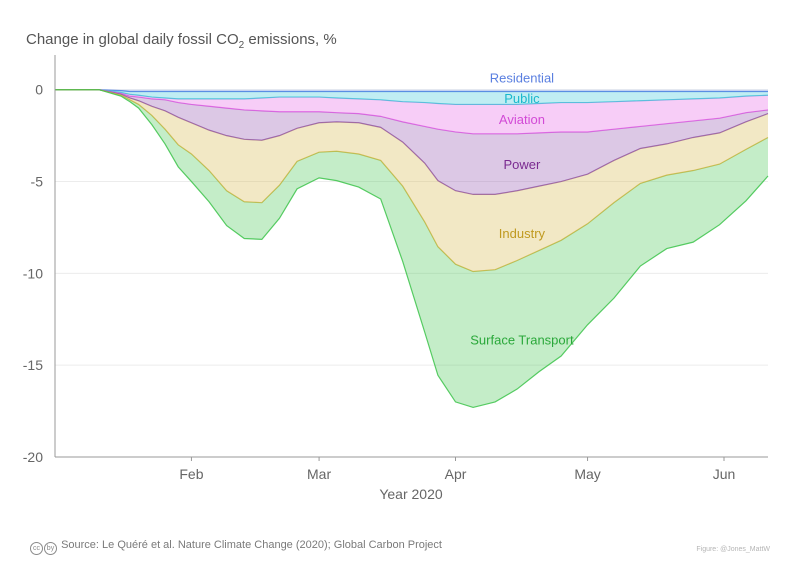  What do you see at coordinates (241, 45) in the screenshot?
I see `chart-title-subscript: 2` at bounding box center [241, 45].